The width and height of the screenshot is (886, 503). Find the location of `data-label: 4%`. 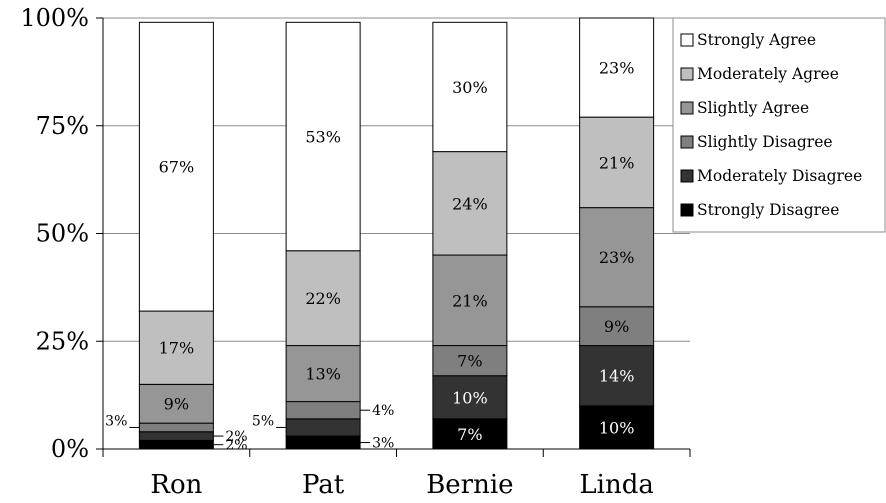

data-label: 4% is located at coordinates (383, 411).